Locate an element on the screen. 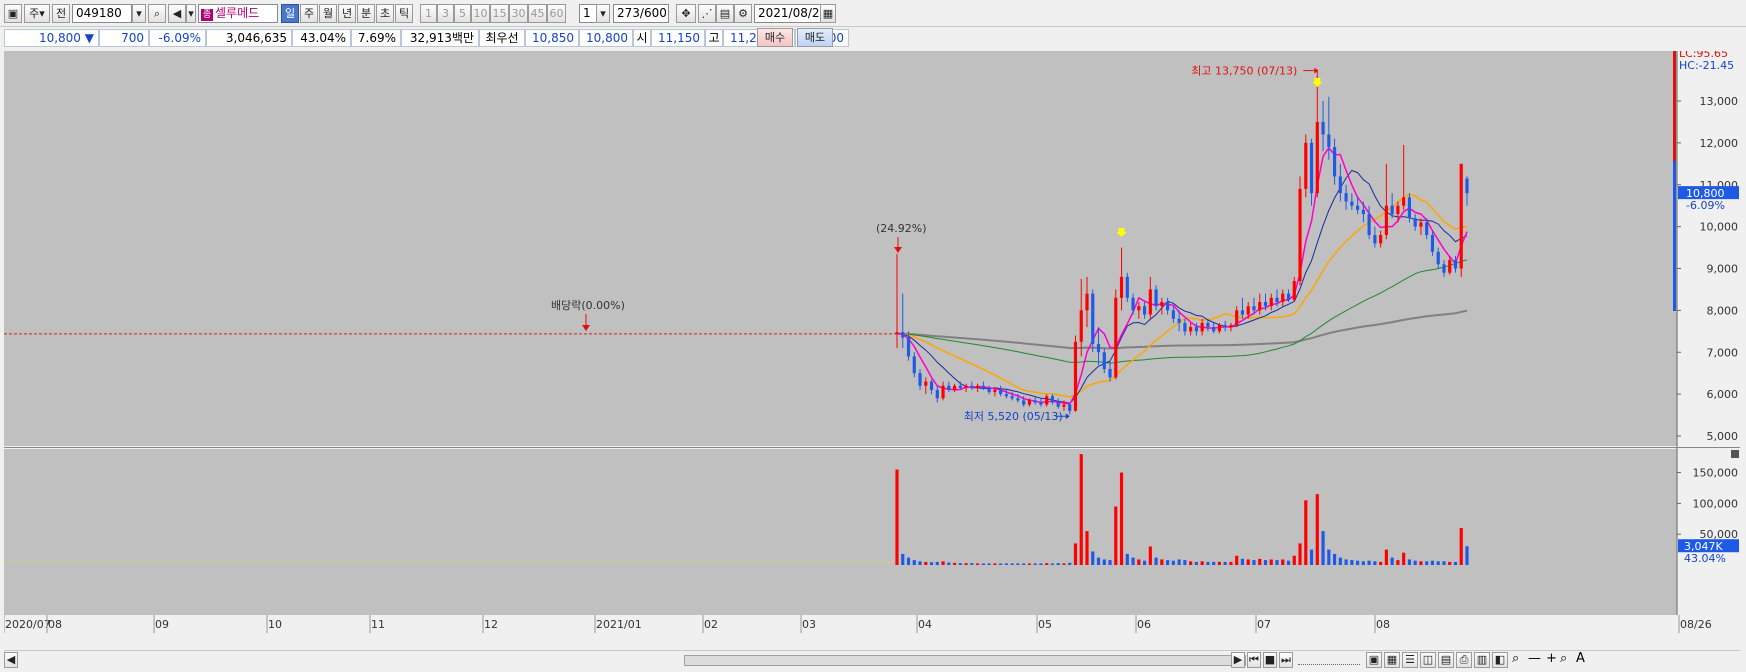  scroll-thumb is located at coordinates (965, 660).